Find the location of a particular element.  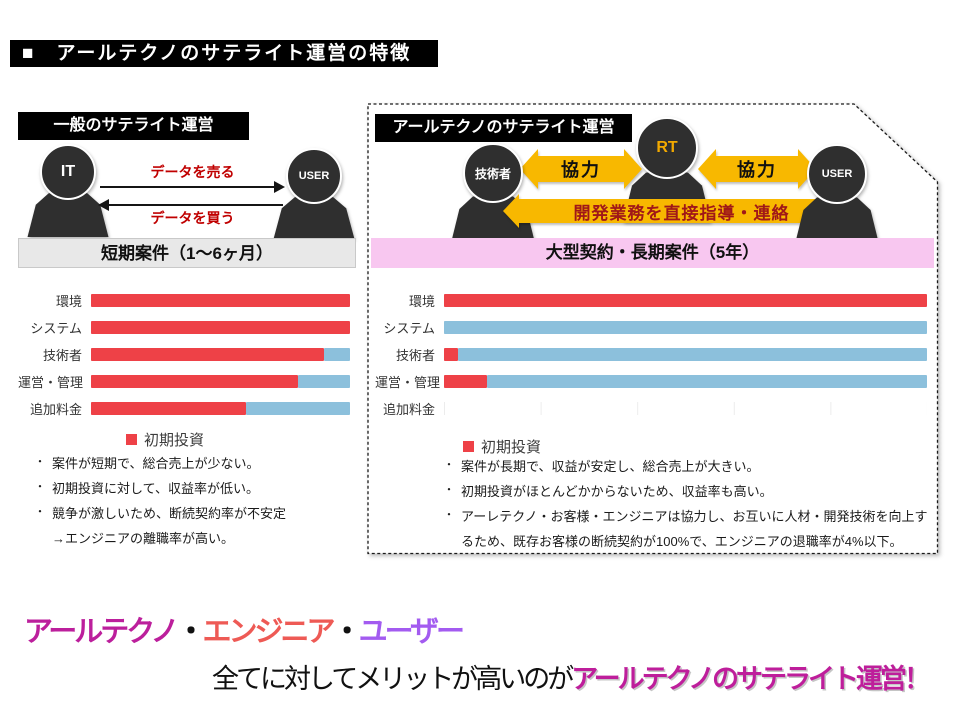

person-rt-label: RT is located at coordinates (667, 147).